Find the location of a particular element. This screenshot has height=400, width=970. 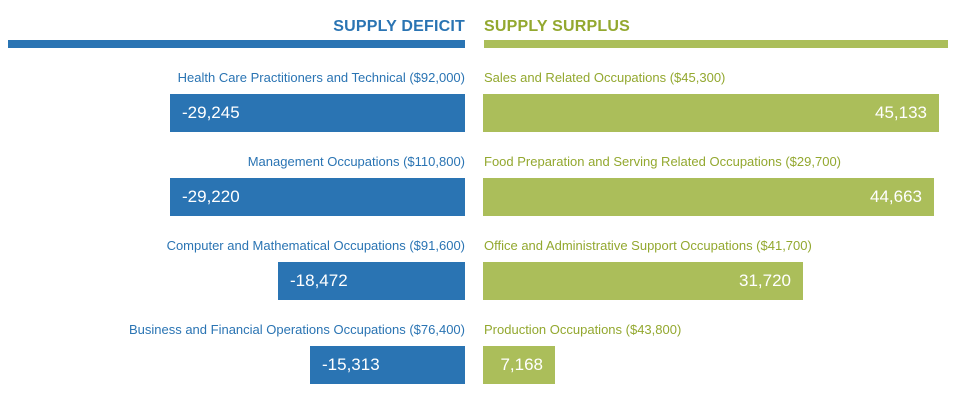

surplus-label-3: Production Occupations ($43,800) is located at coordinates (583, 329).